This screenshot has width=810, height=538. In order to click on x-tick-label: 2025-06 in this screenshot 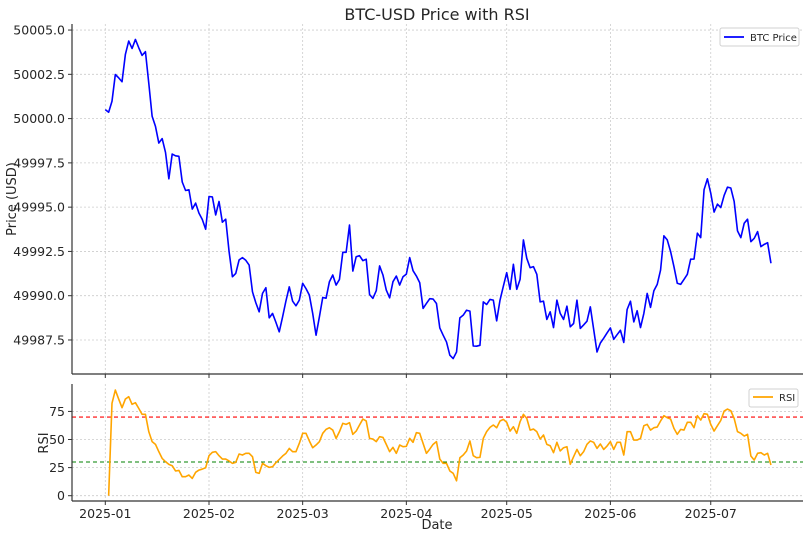, I will do `click(610, 513)`.